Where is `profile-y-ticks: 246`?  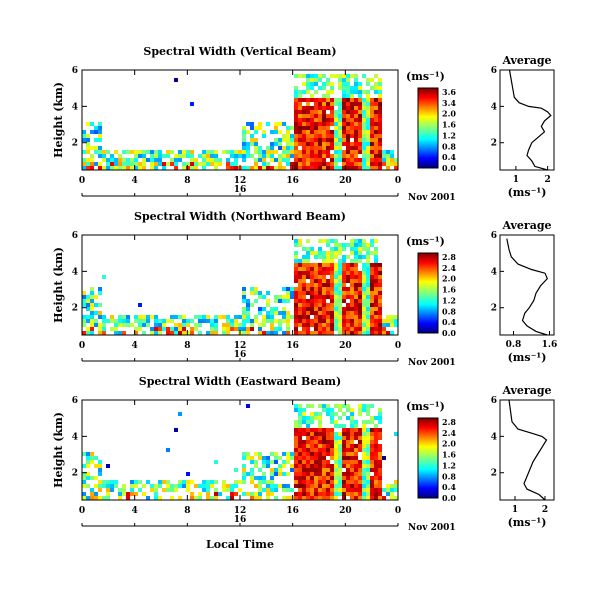 profile-y-ticks: 246 is located at coordinates (497, 437).